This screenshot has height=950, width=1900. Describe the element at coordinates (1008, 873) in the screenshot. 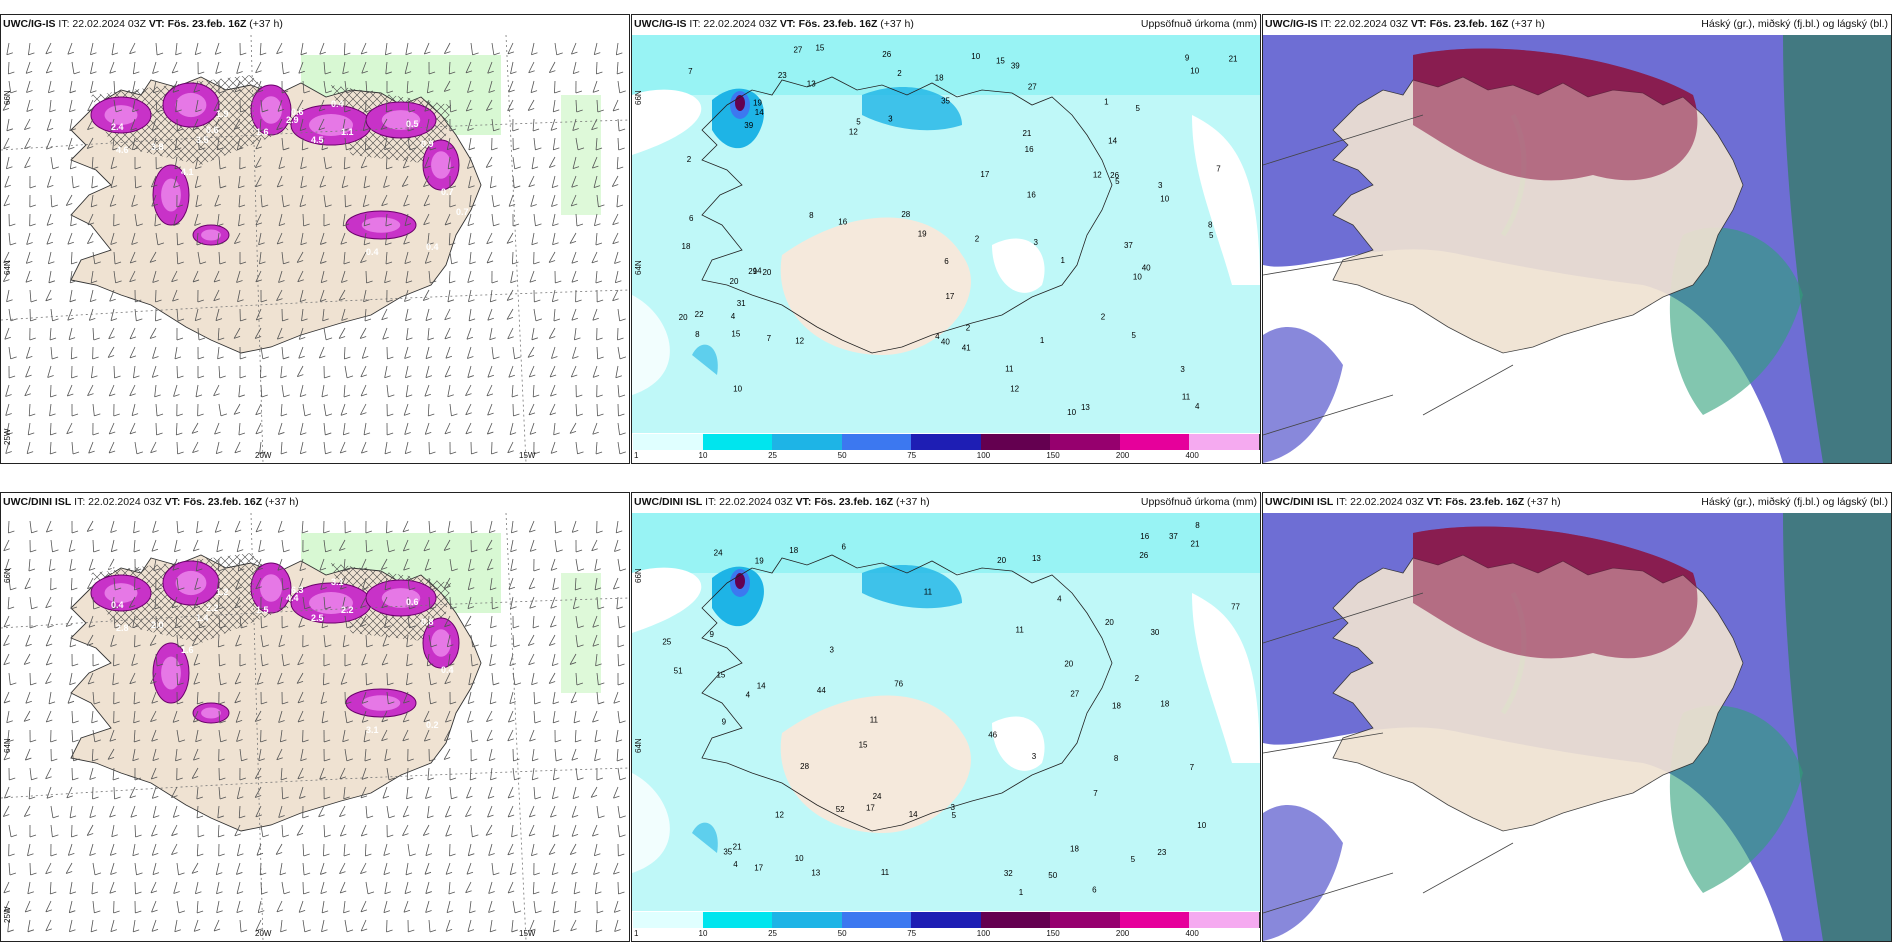

I see `precip-label: 32` at that location.